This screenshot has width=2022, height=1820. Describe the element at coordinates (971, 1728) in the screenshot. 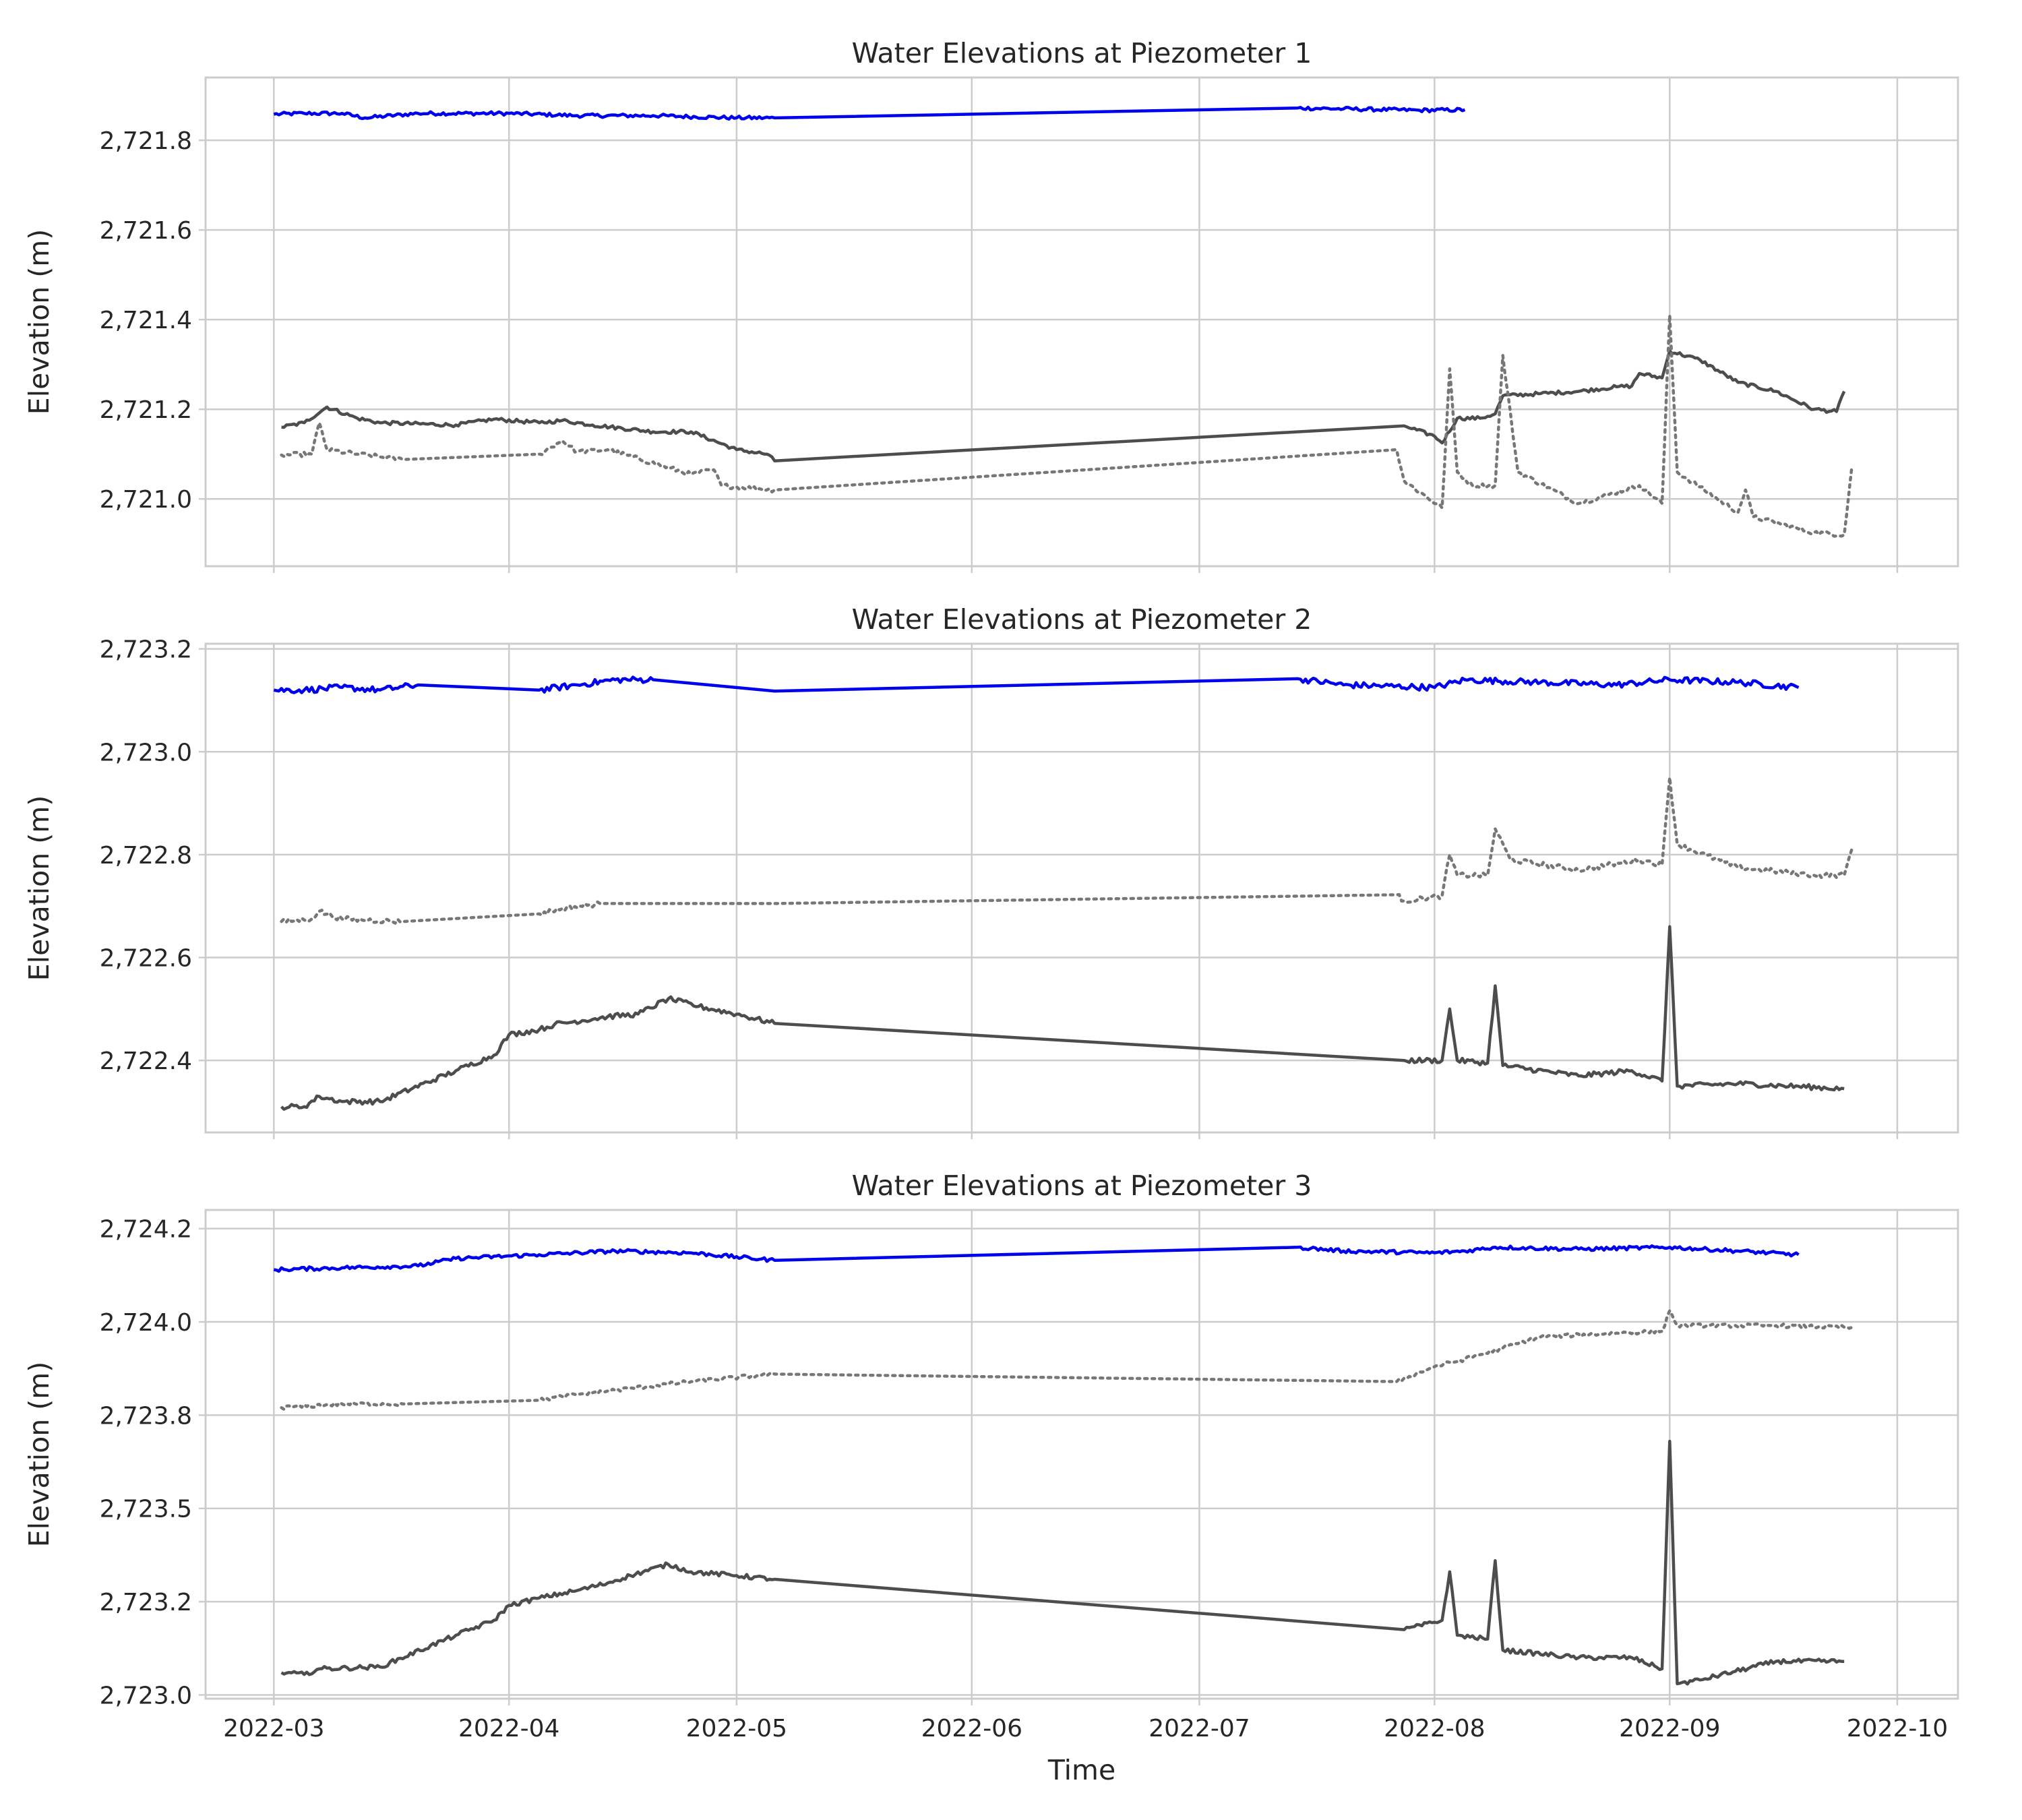

I see `x-tick-label: 2022-06` at that location.